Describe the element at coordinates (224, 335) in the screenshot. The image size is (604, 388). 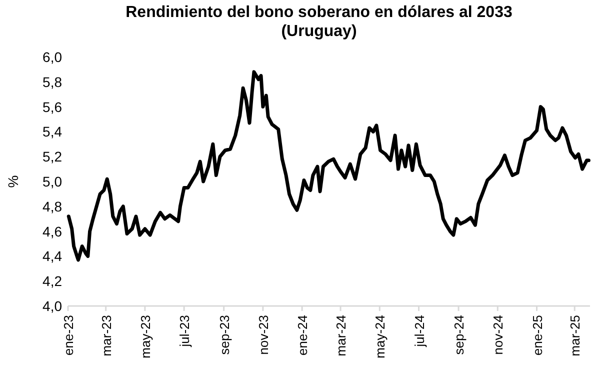
I see `x-tick-label: sep-23` at that location.